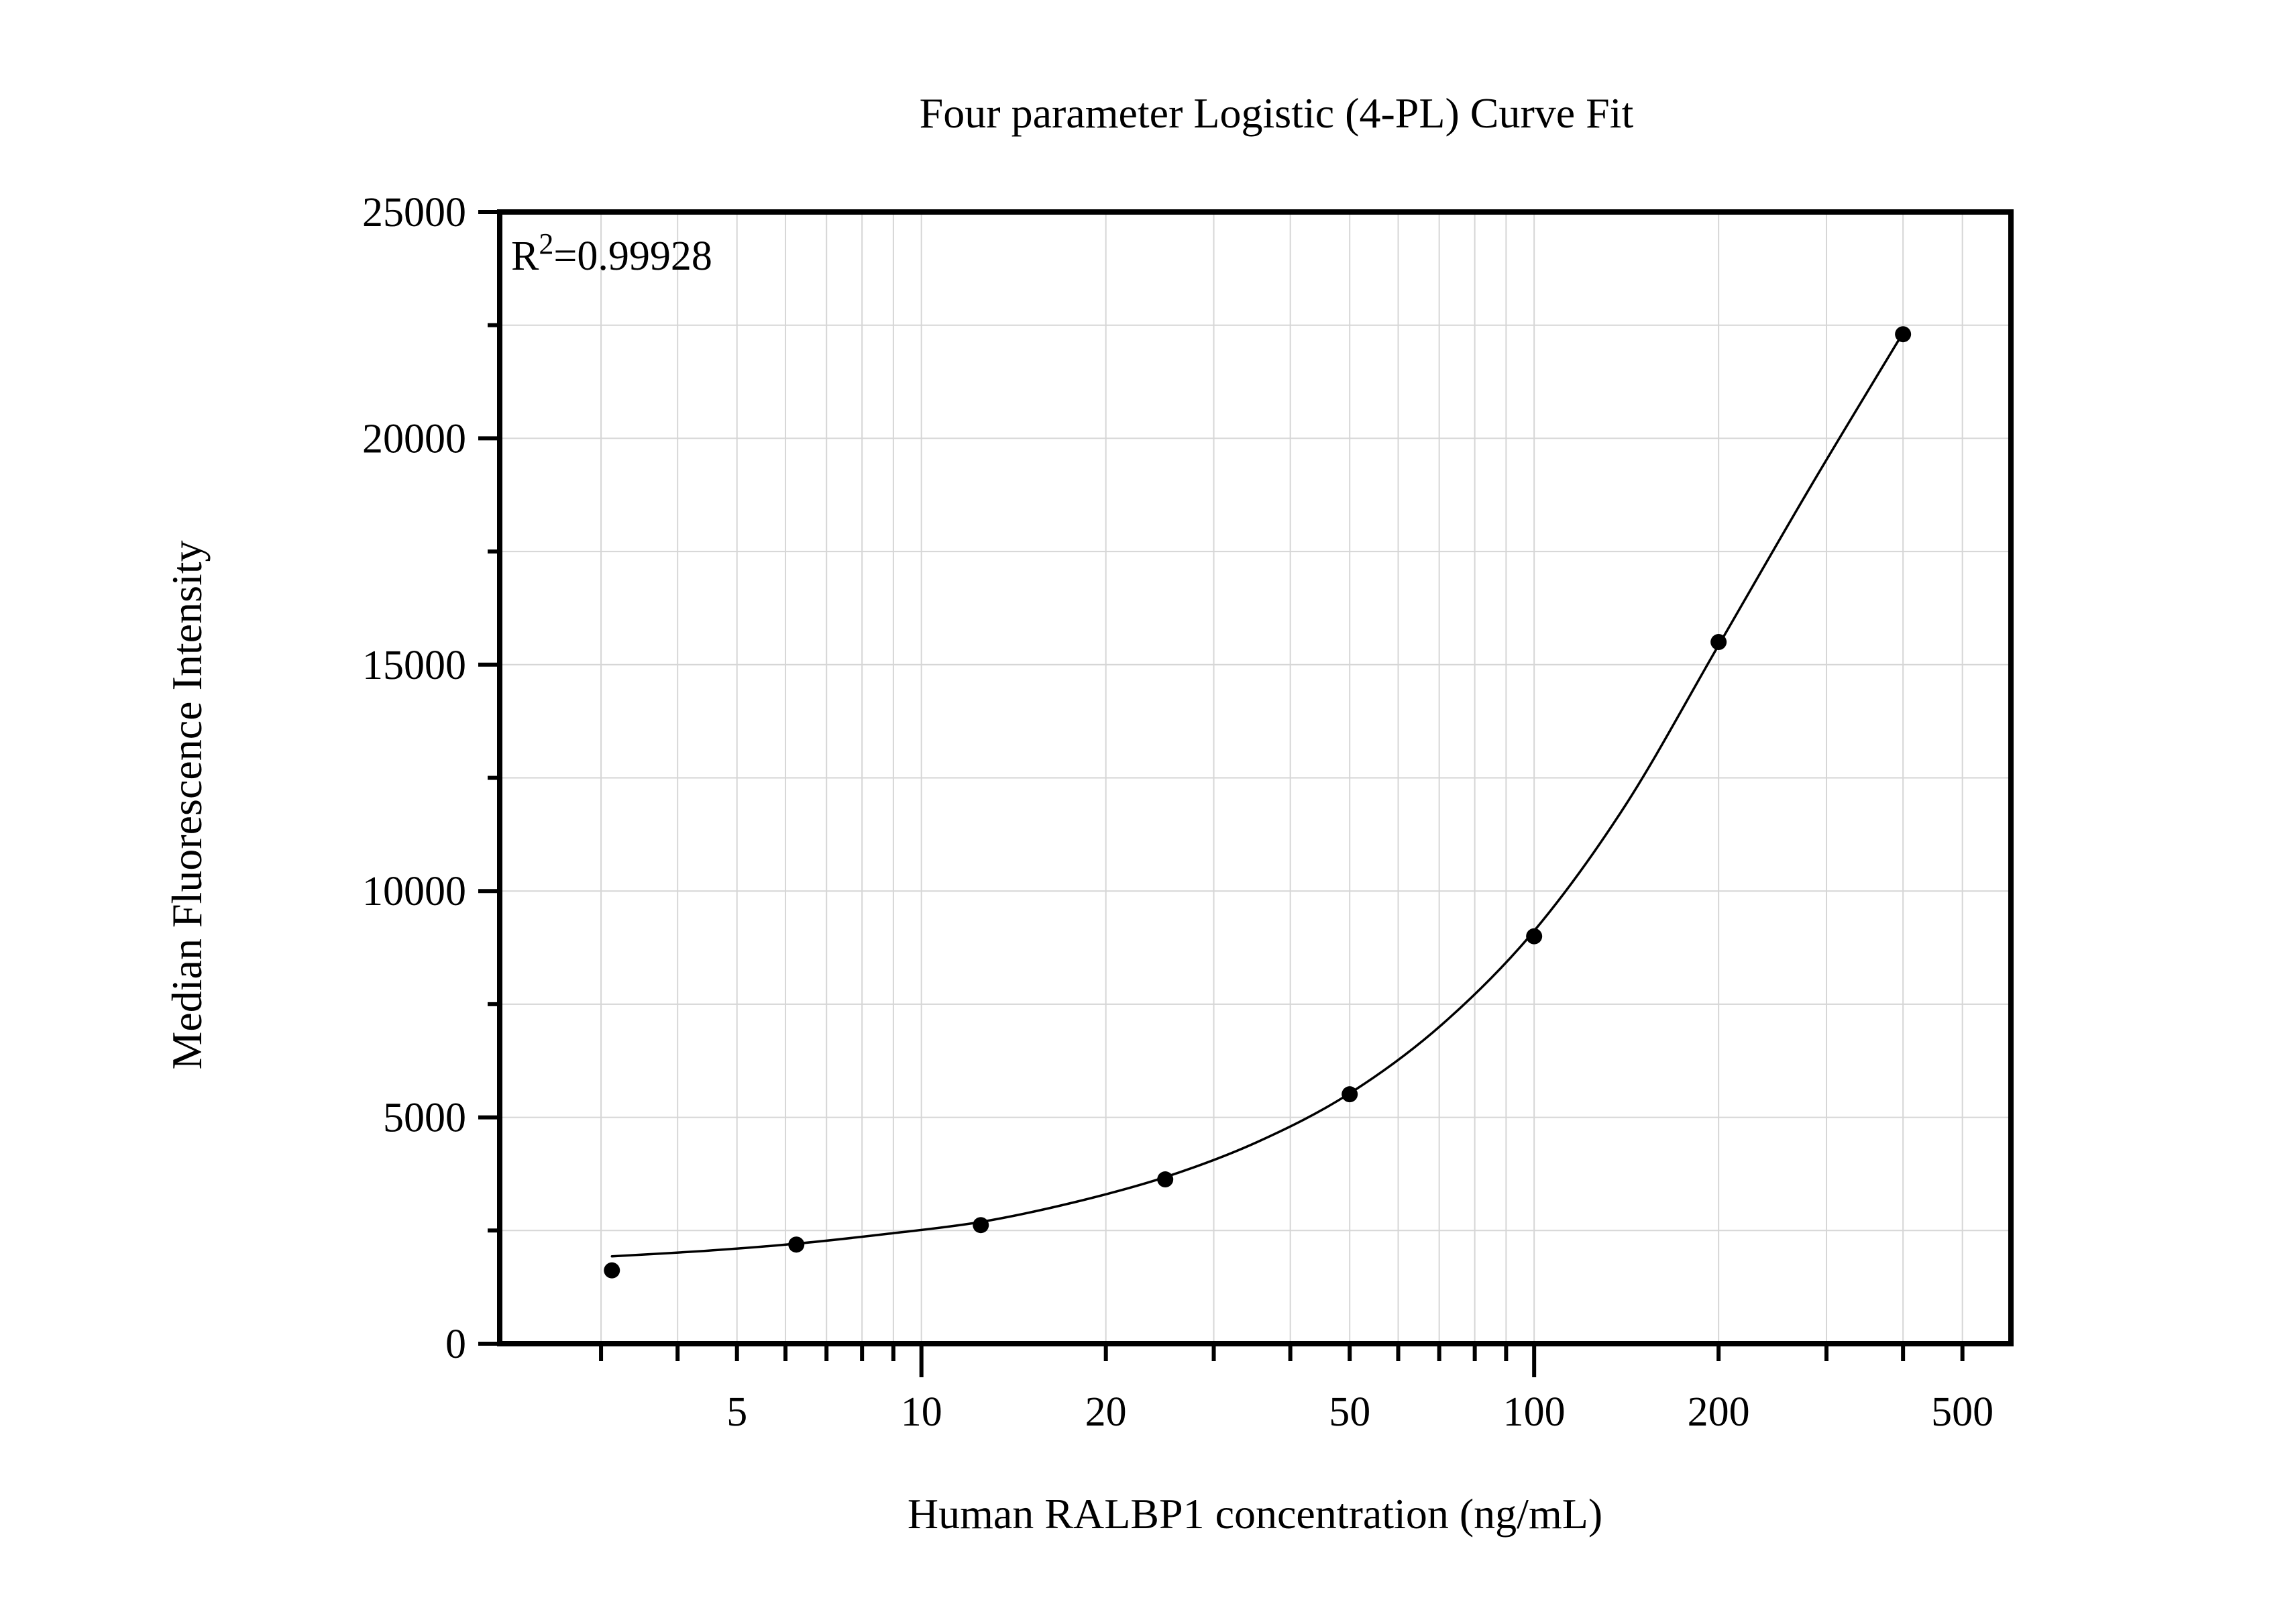 The height and width of the screenshot is (1604, 2296). What do you see at coordinates (187, 804) in the screenshot?
I see `y-axis-label: Median Fluorescence Intensity` at bounding box center [187, 804].